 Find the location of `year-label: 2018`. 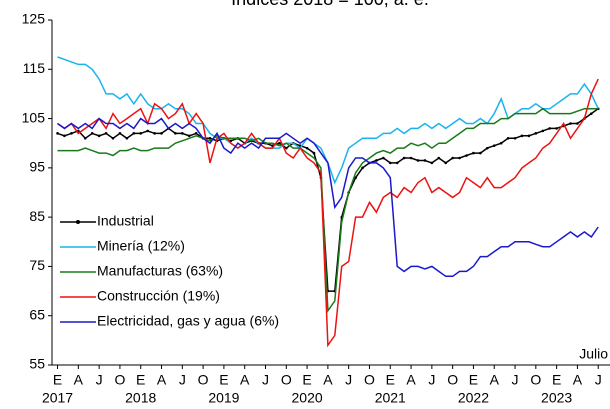

year-label: 2018 is located at coordinates (140, 398).